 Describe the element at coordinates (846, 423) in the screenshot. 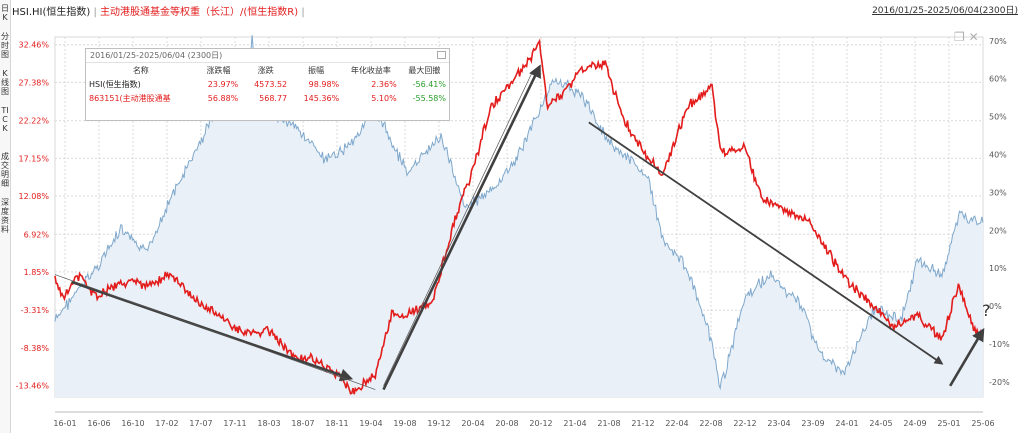

I see `x-tick: 24-01` at that location.